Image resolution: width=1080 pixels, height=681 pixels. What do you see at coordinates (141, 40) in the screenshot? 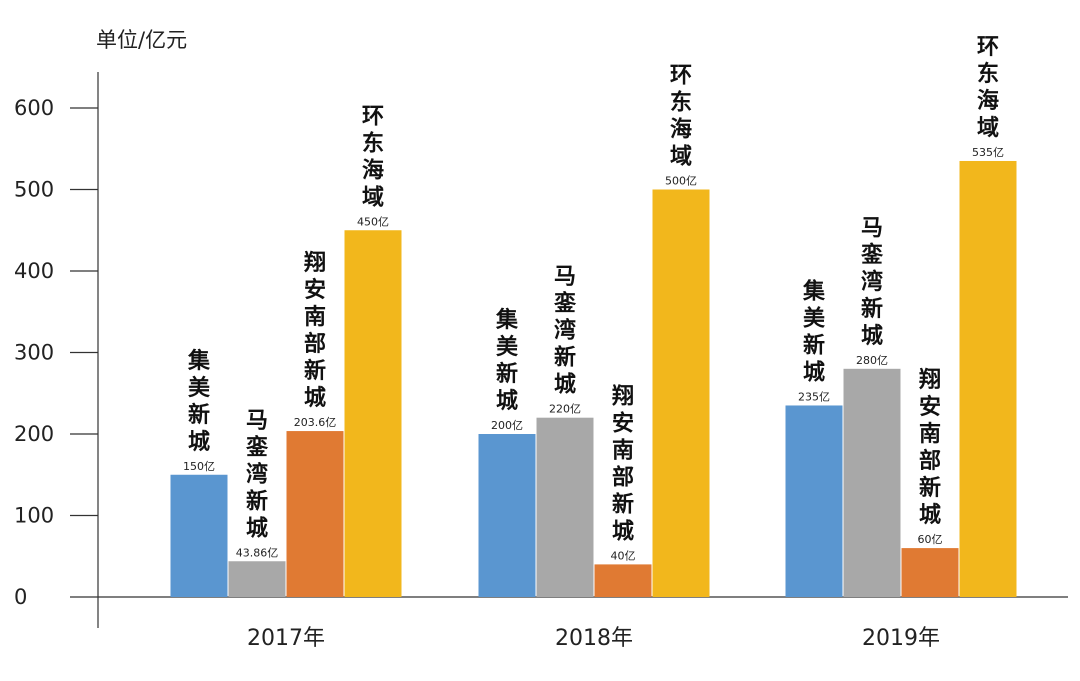
I see `y-axis-label: 单位/亿元` at bounding box center [141, 40].